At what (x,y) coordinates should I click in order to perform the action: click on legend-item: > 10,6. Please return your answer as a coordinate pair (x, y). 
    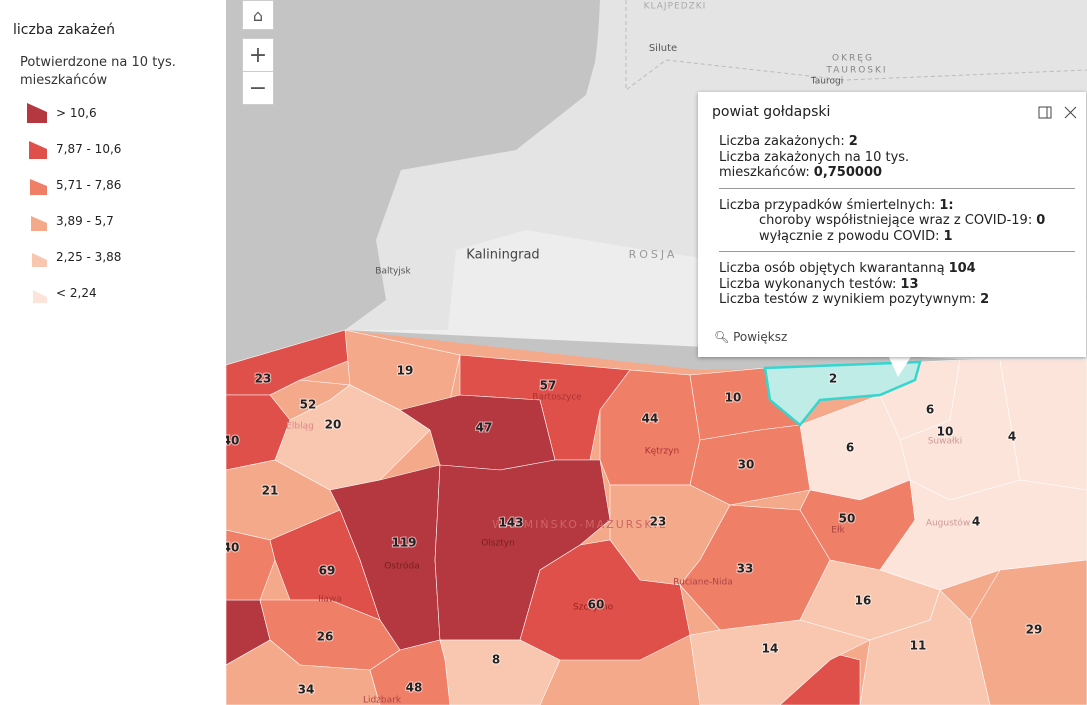
    Looking at the image, I should click on (61, 113).